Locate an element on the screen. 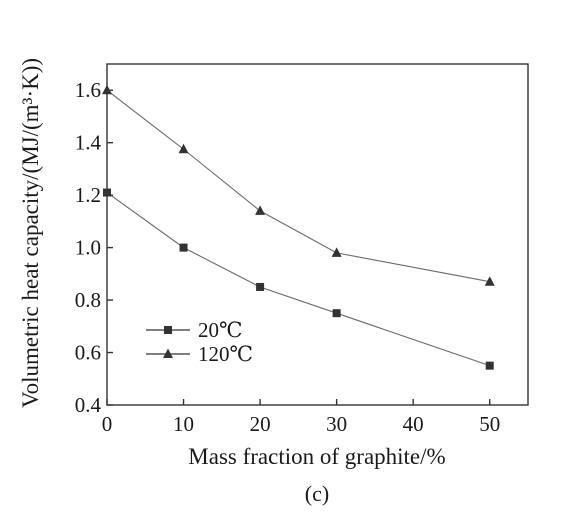 This screenshot has width=561, height=515. y-tick-label: 1.4 is located at coordinates (88, 143).